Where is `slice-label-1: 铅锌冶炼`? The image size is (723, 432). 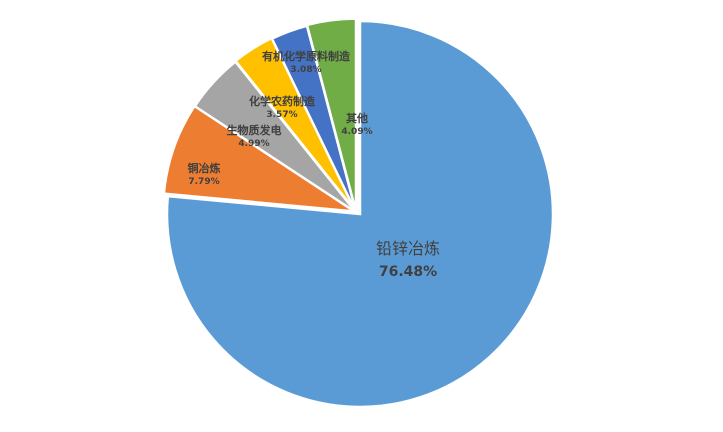 slice-label-1: 铅锌冶炼 is located at coordinates (408, 248).